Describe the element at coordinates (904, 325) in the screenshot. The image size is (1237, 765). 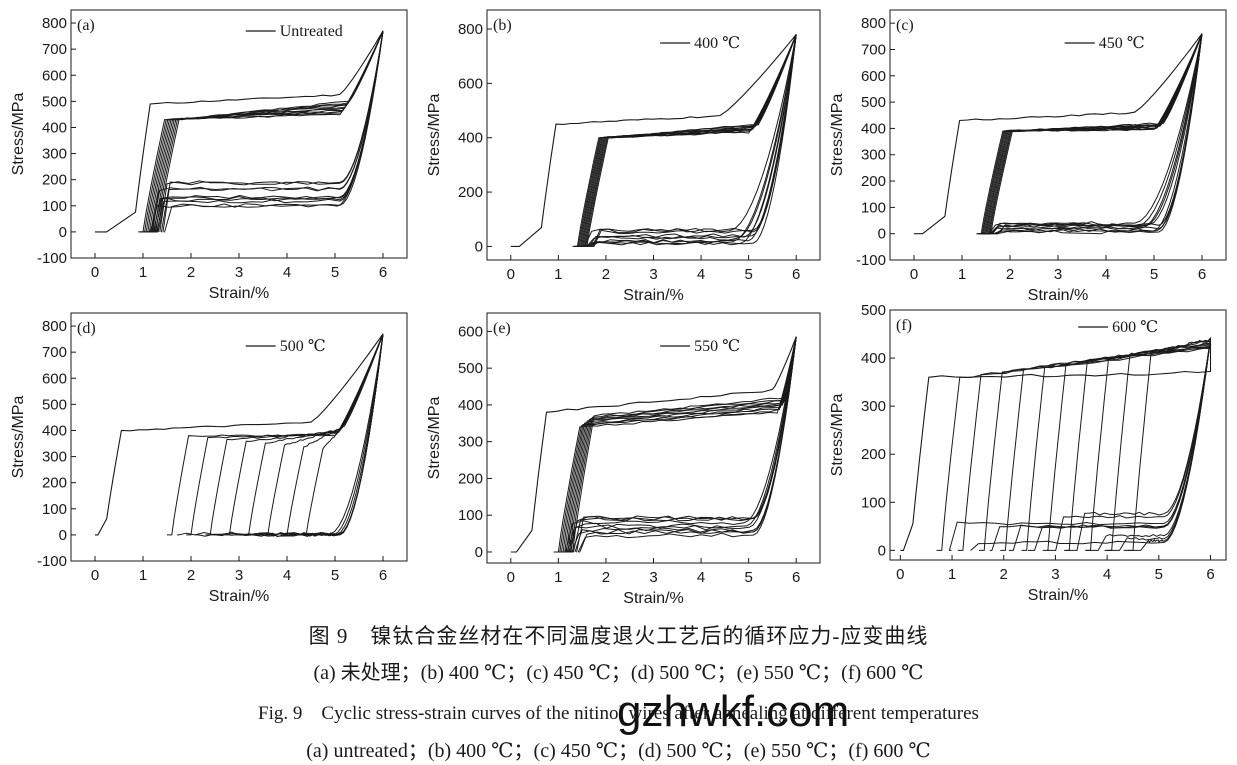
I see `panel-label: (f)` at that location.